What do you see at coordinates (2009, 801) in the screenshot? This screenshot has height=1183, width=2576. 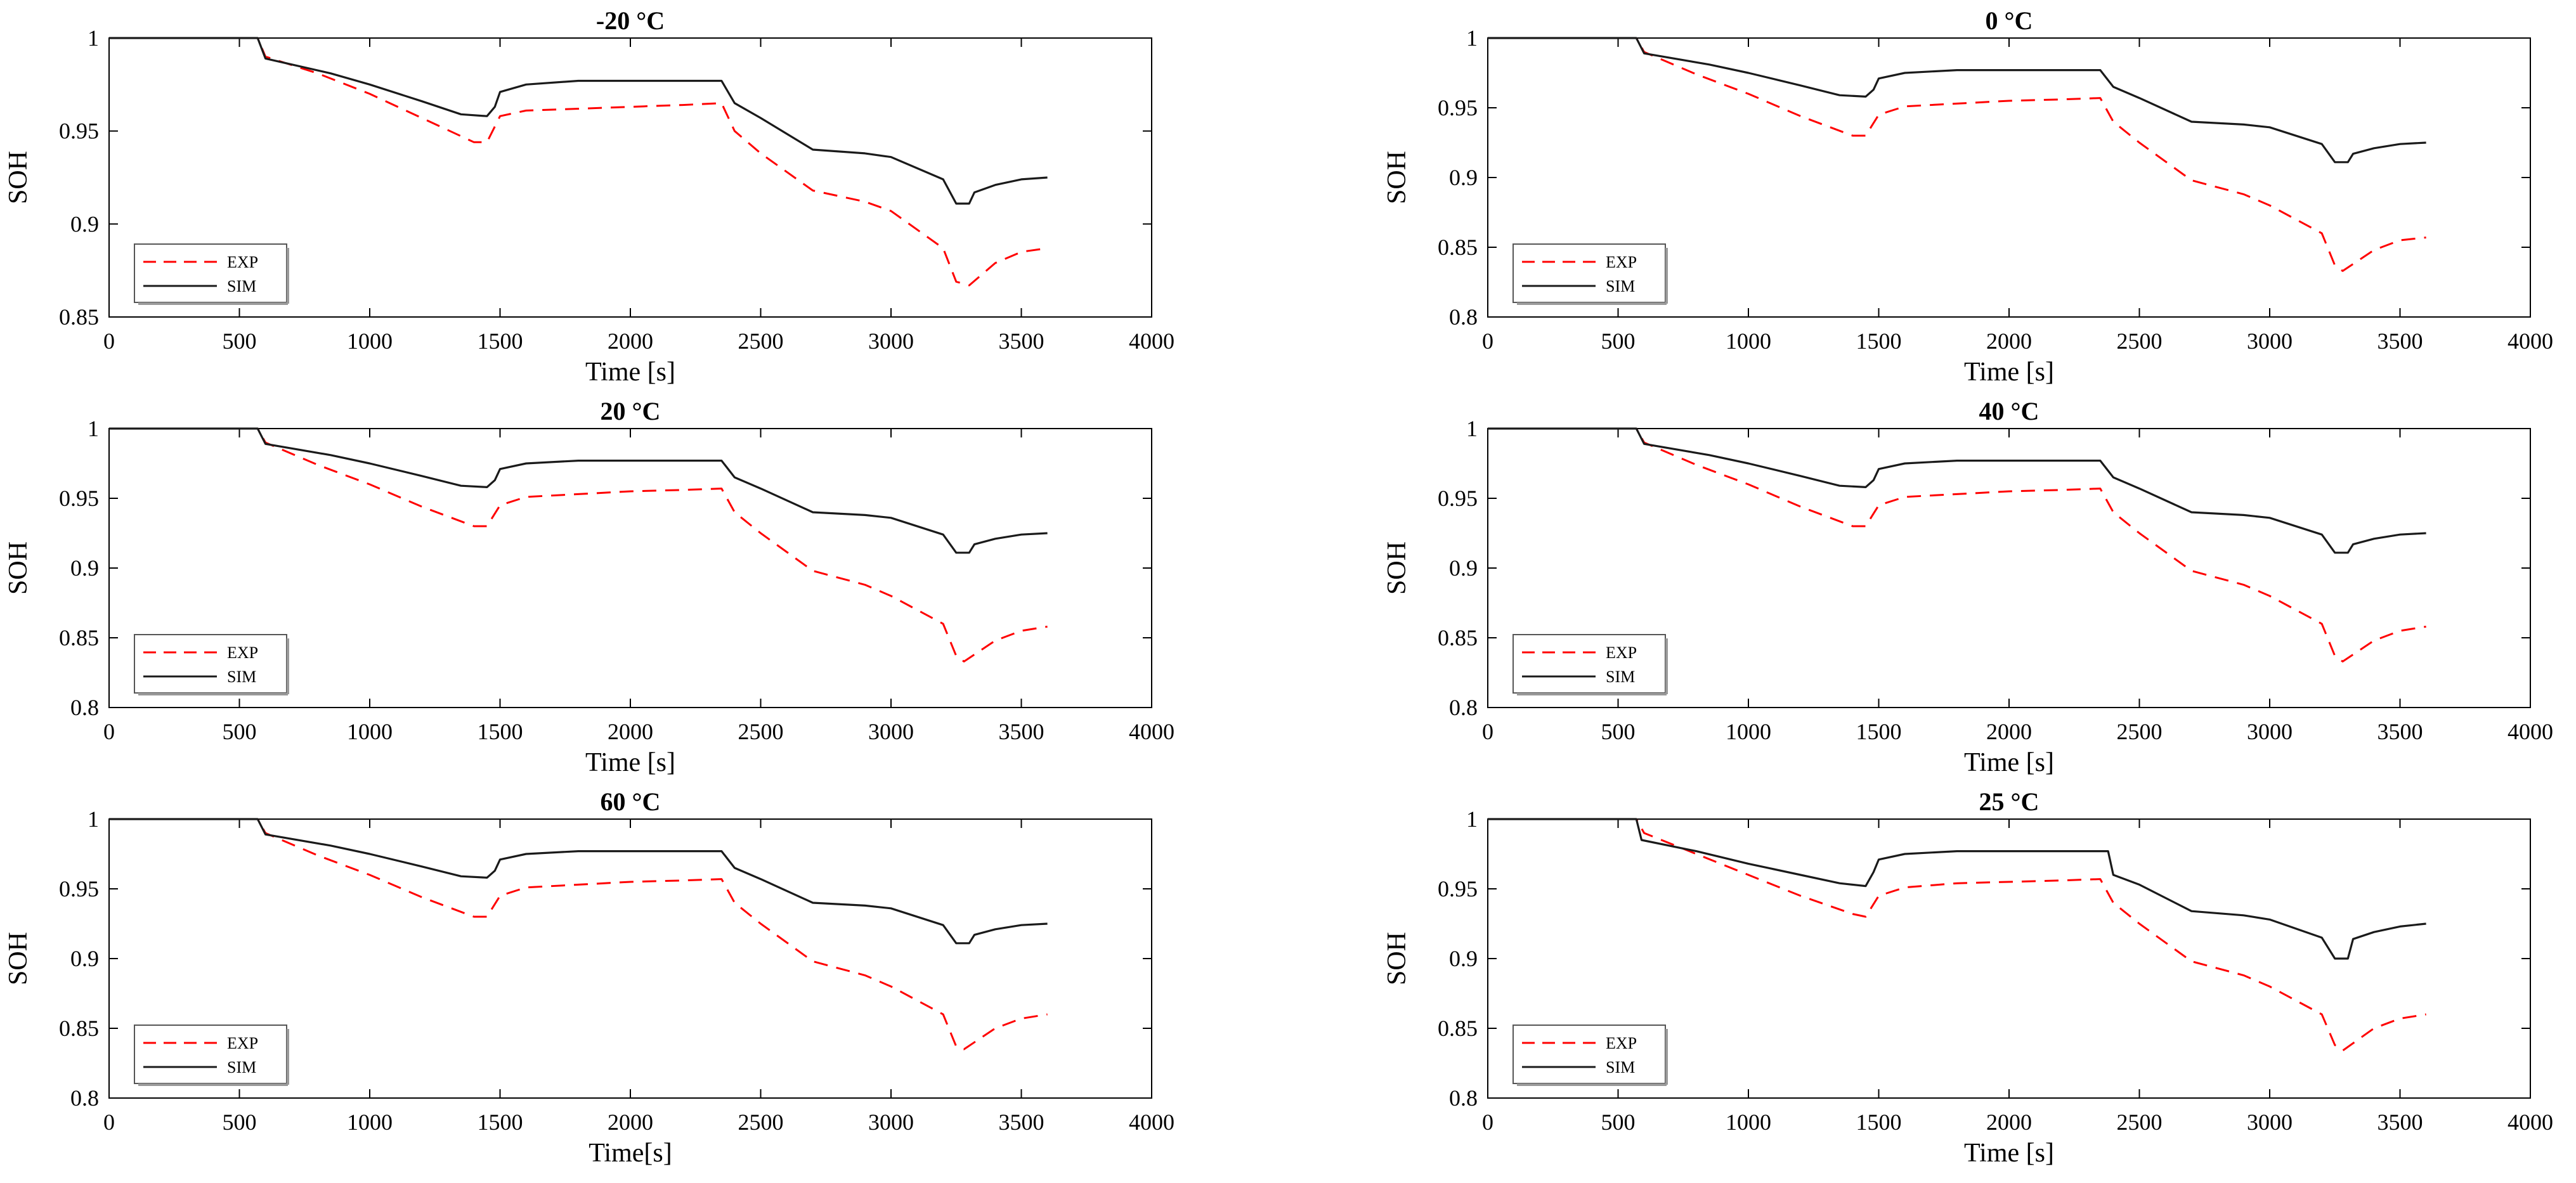 I see `chart-title: 25 °C` at bounding box center [2009, 801].